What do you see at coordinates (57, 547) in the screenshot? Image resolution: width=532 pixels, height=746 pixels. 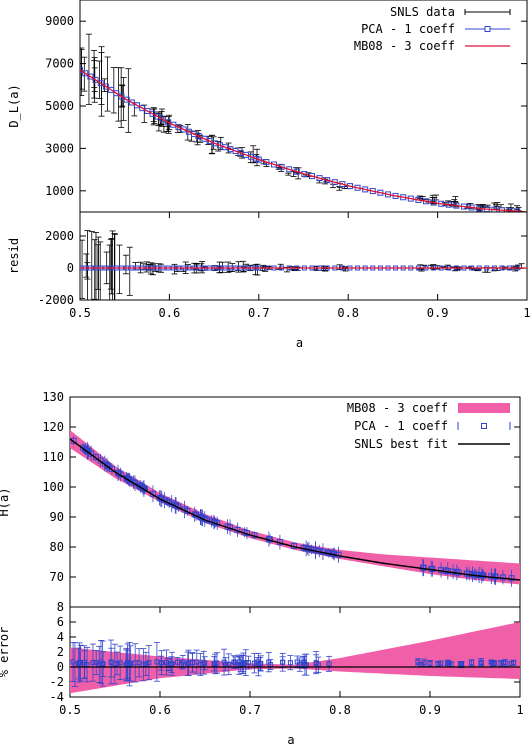 I see `y-tick-label: 80` at bounding box center [57, 547].